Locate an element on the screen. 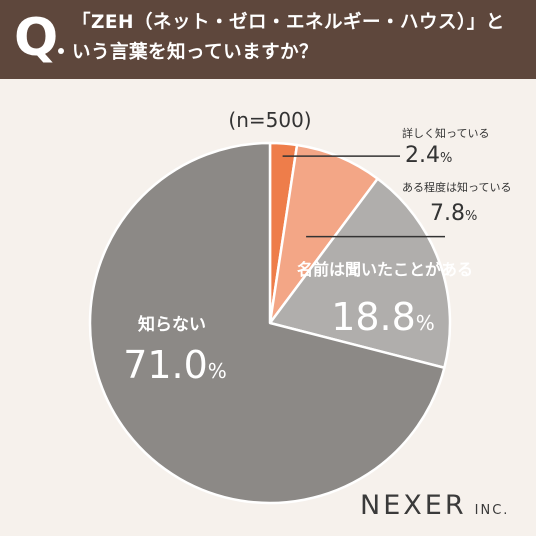 The width and height of the screenshot is (536, 536). slice-label-0: 詳しく知っている is located at coordinates (445, 133).